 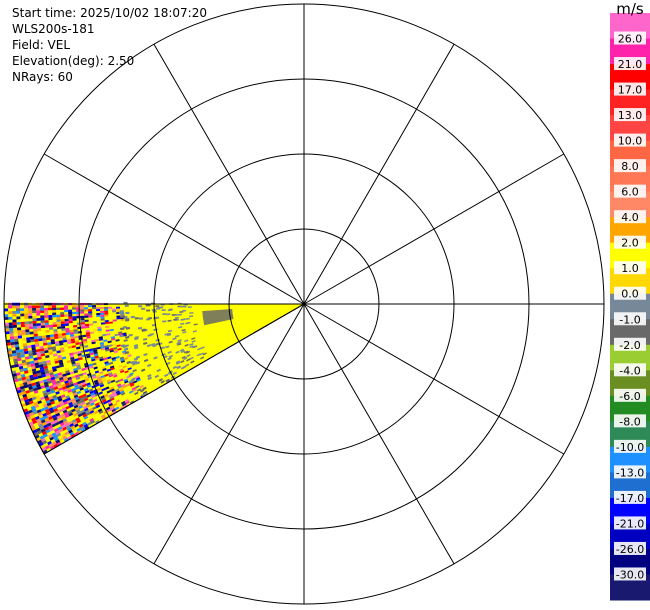 I want to click on colorbar-tick-label: 4.0, so click(x=630, y=217).